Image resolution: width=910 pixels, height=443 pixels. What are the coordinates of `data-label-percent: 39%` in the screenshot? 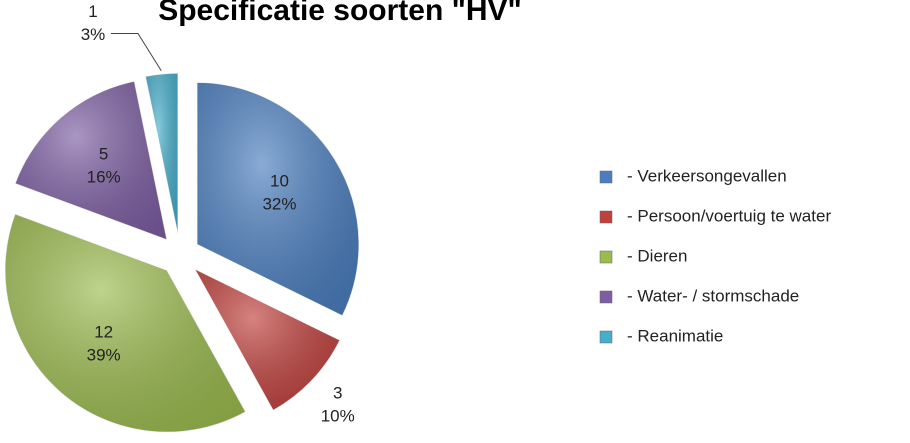 It's located at (104, 354).